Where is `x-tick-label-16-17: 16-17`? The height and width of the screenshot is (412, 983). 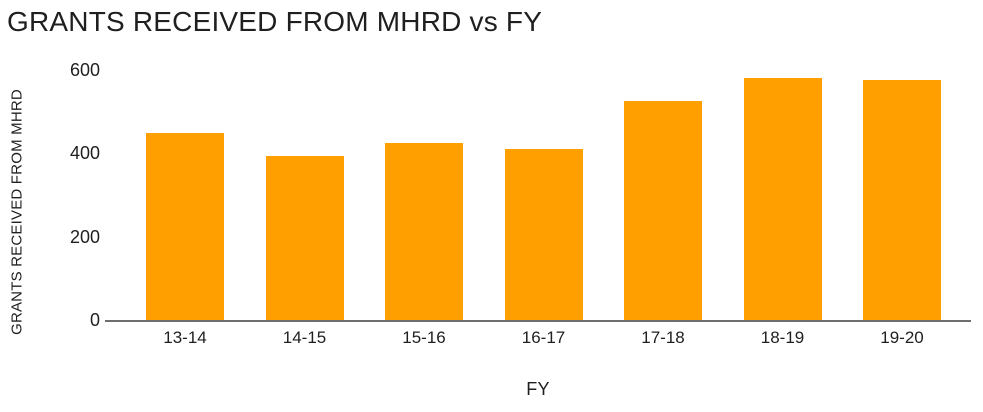 x-tick-label-16-17: 16-17 is located at coordinates (543, 337).